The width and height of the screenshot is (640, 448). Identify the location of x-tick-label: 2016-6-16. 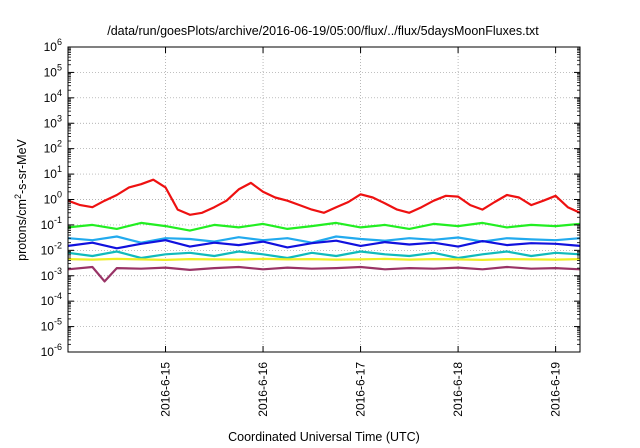
(263, 389).